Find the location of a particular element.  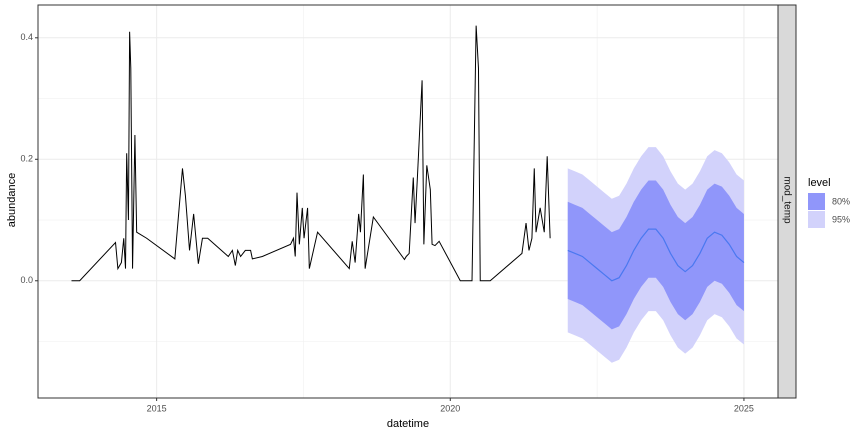

x-tick-label: 2020 is located at coordinates (450, 408).